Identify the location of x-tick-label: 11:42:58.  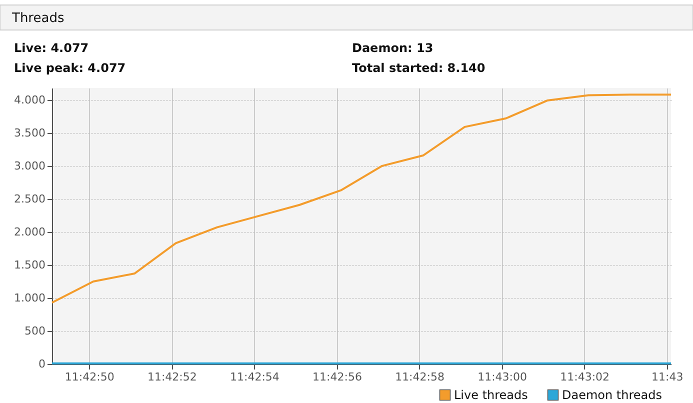
(419, 377).